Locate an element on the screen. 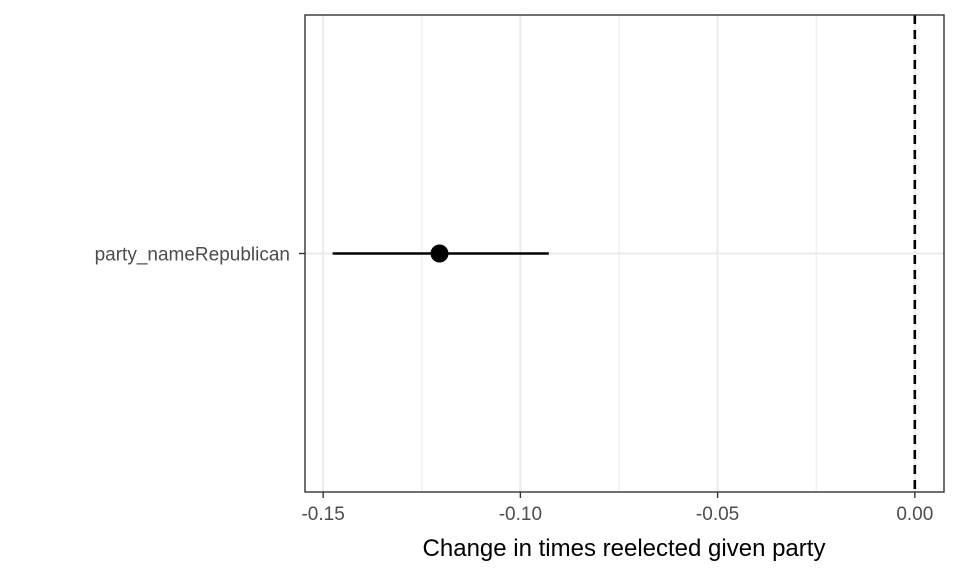 This screenshot has height=576, width=960. x-axis-title: Change in times reelected given party is located at coordinates (624, 548).